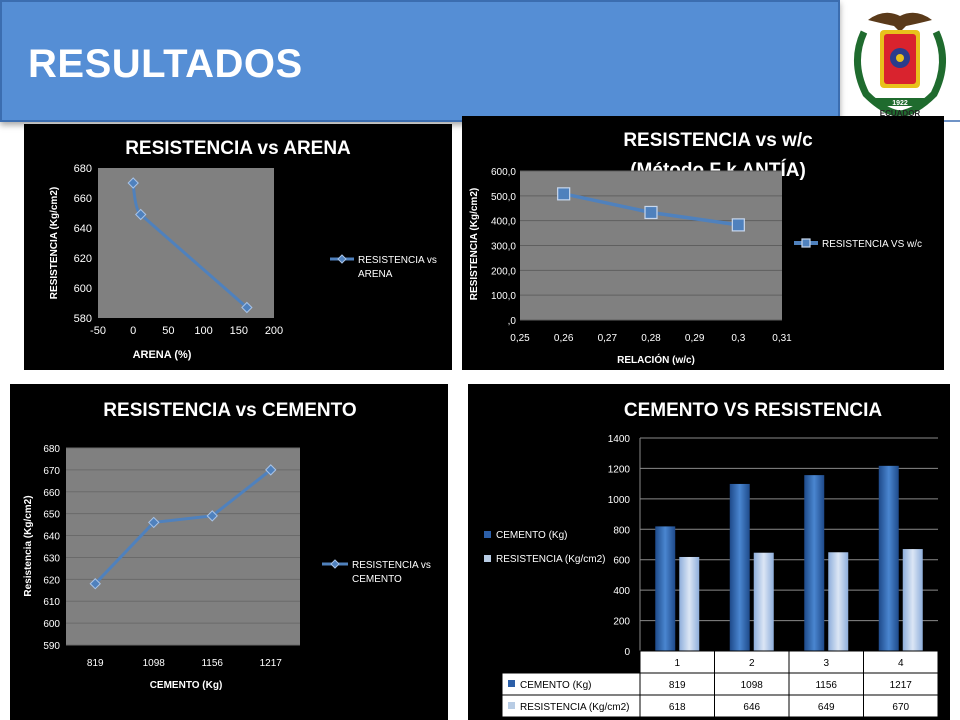 This screenshot has width=960, height=720. I want to click on x-axis-label: ARENA (%), so click(162, 355).